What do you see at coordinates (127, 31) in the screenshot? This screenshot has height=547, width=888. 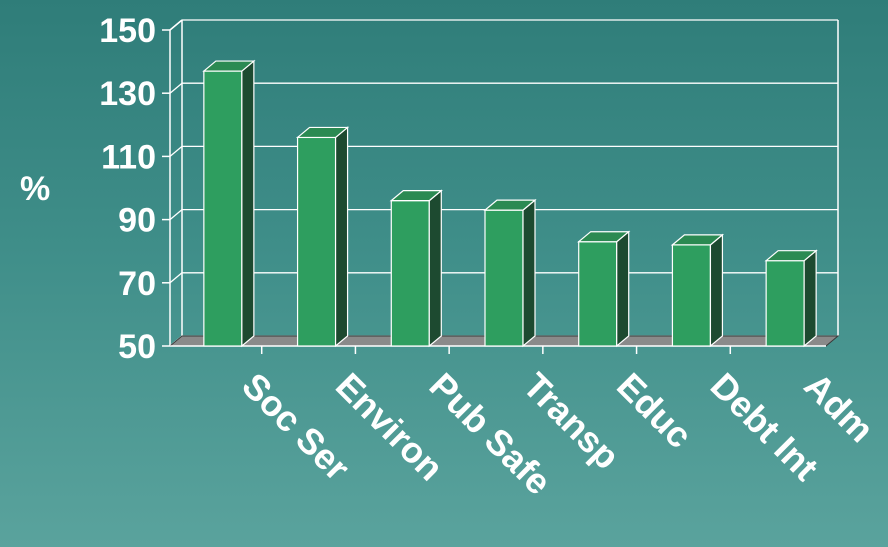 I see `y-tick-label: 150` at bounding box center [127, 31].